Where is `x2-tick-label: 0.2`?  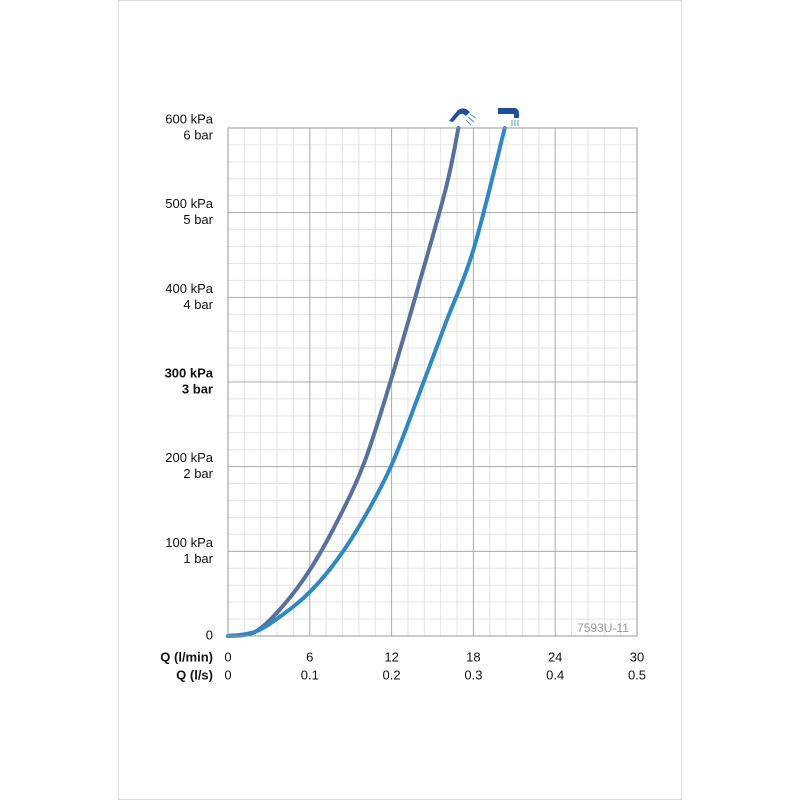
x2-tick-label: 0.2 is located at coordinates (392, 674).